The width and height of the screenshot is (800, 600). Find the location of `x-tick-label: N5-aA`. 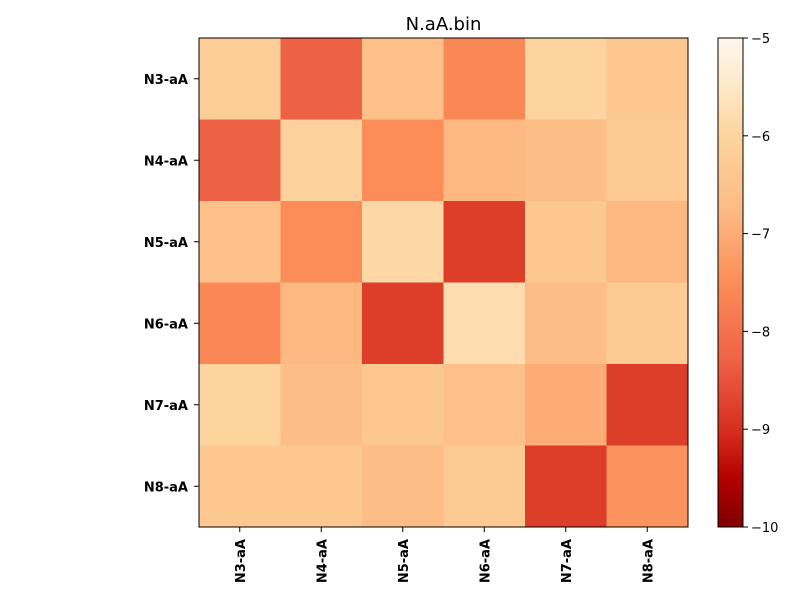

x-tick-label: N5-aA is located at coordinates (404, 561).